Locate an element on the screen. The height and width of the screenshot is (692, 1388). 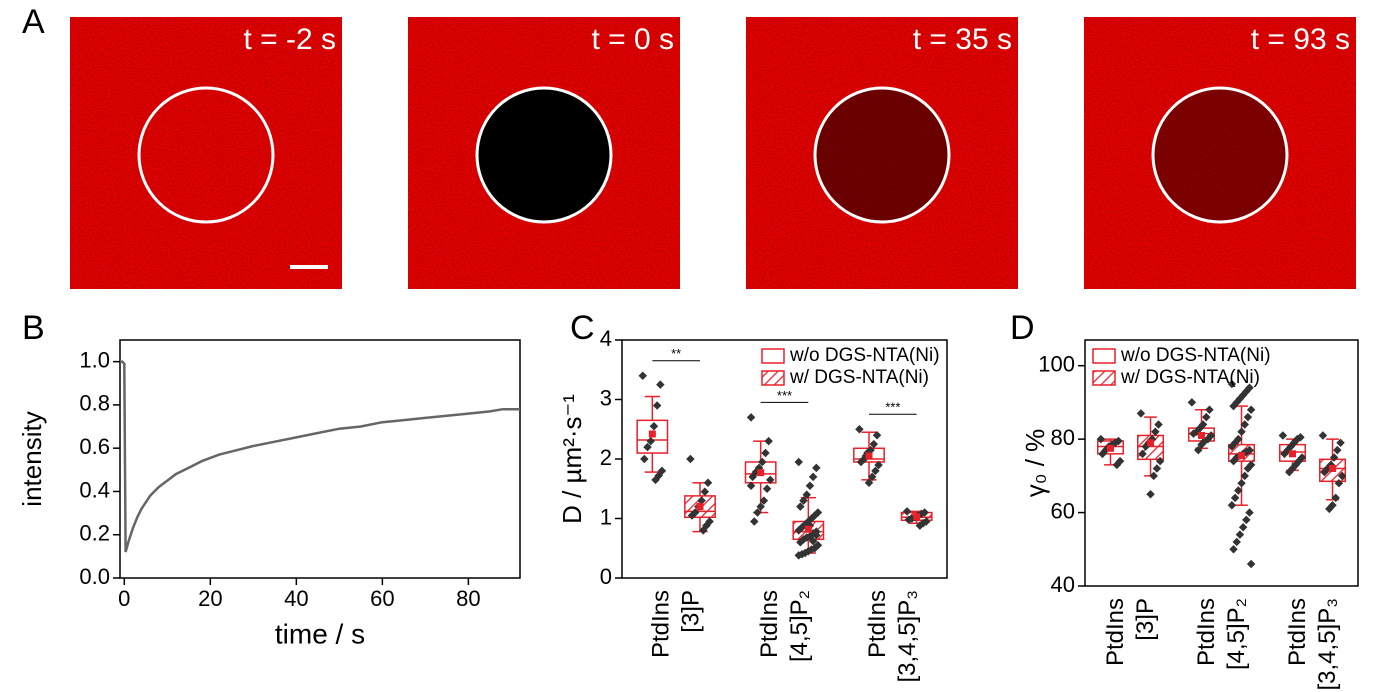
y-tick-label: 80 is located at coordinates (1063, 437).